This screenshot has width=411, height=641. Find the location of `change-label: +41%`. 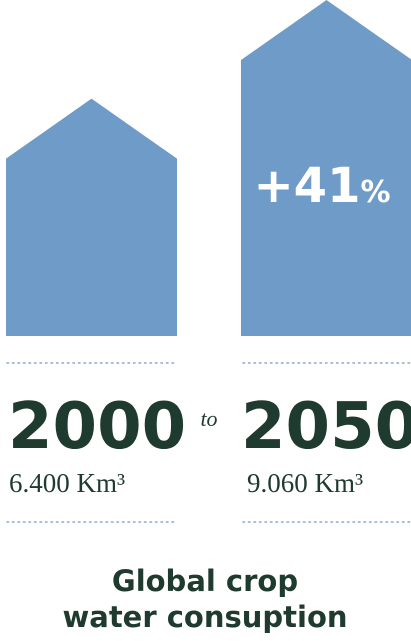

change-label: +41% is located at coordinates (321, 186).